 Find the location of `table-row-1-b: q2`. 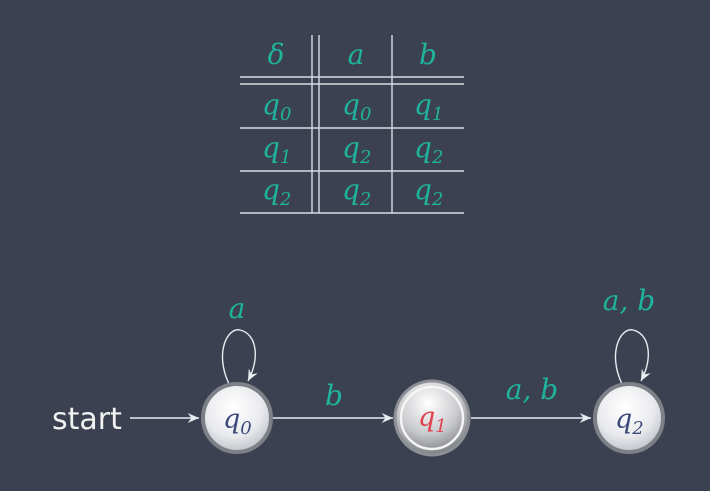

table-row-1-b: q2 is located at coordinates (428, 149).